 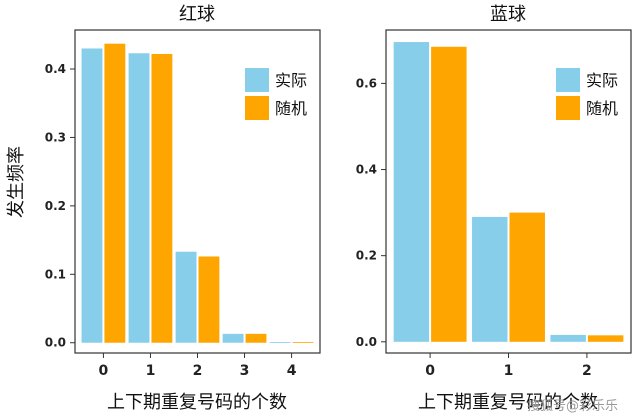 What do you see at coordinates (55, 274) in the screenshot?
I see `y-tick-label: 0.1` at bounding box center [55, 274].